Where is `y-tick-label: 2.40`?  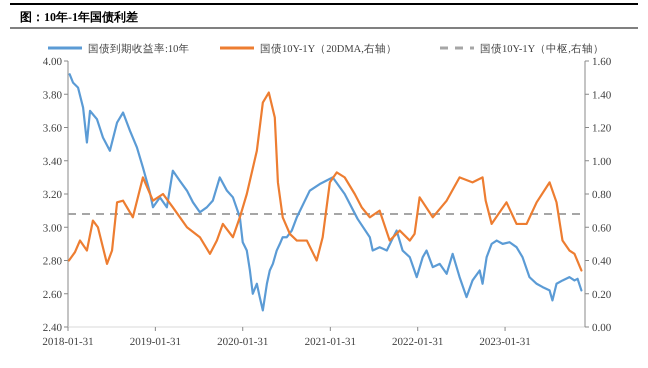 y-tick-label: 2.40 is located at coordinates (52, 328).